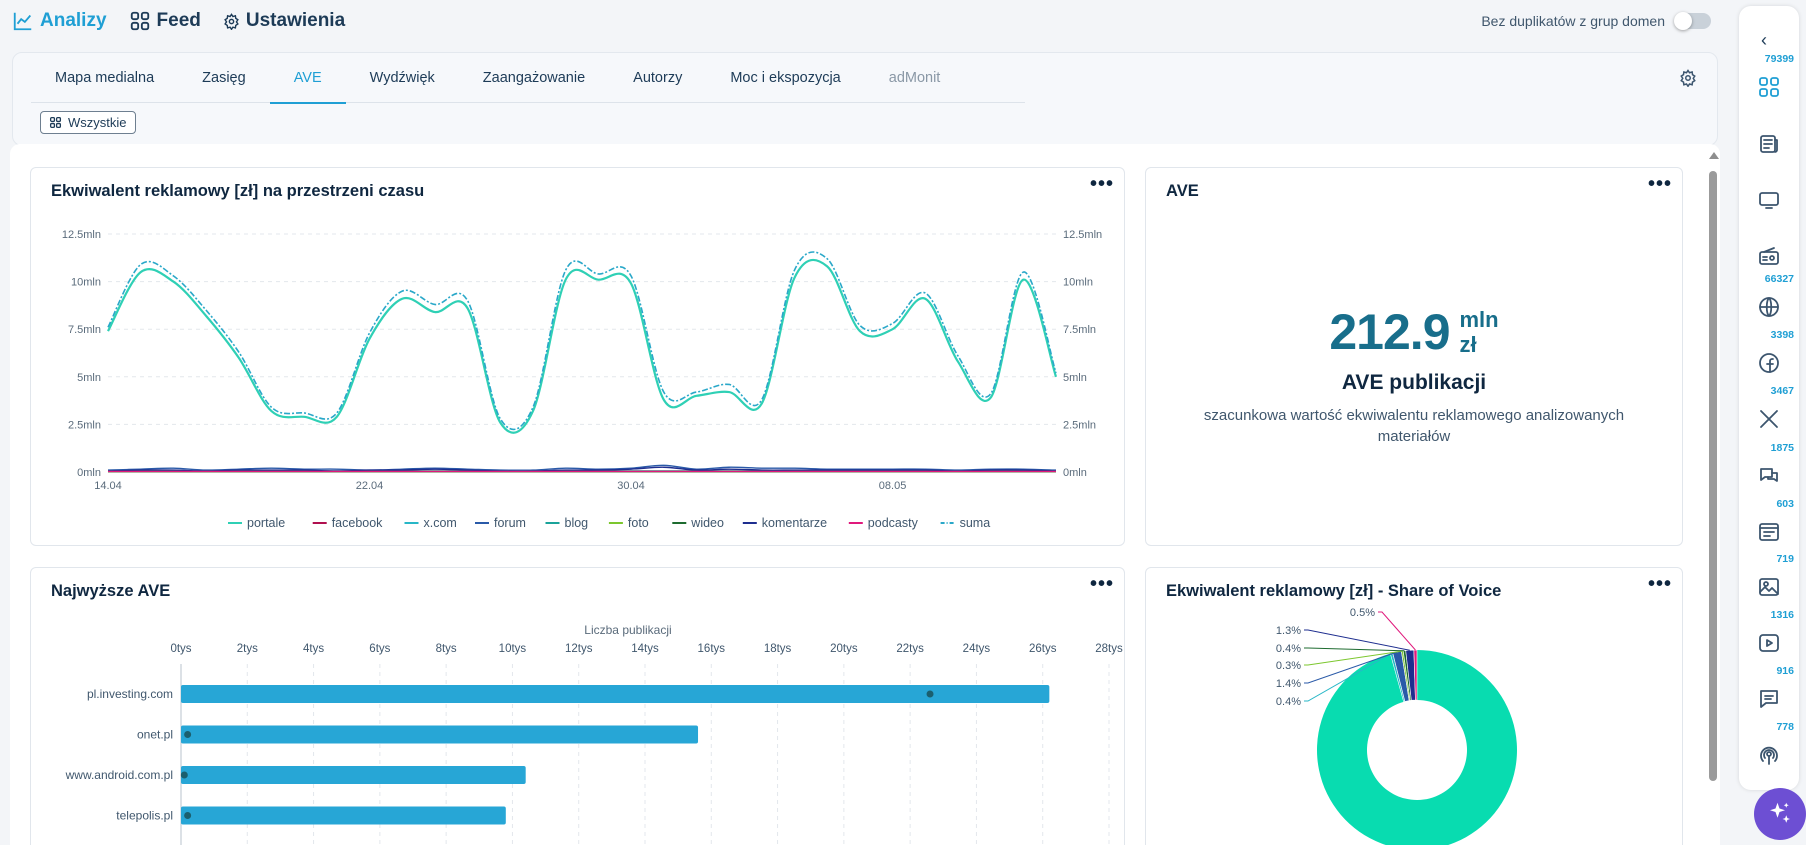 The height and width of the screenshot is (845, 1806). I want to click on tab-autorzy: Autorzy, so click(658, 78).